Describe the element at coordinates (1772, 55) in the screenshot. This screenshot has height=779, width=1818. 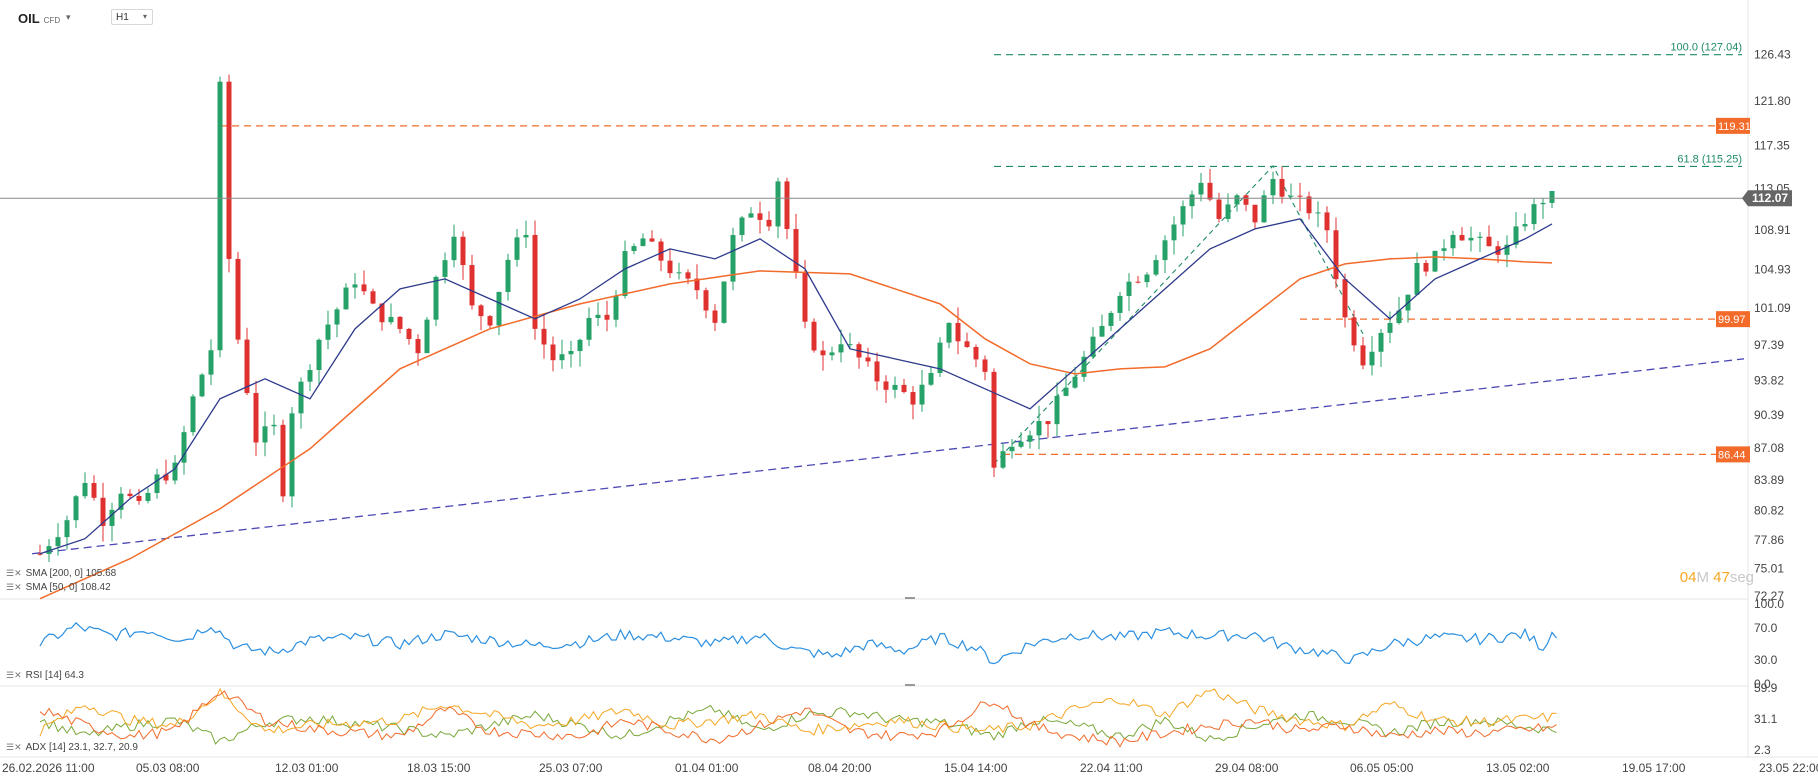
I see `price-tick-label: 126.43` at that location.